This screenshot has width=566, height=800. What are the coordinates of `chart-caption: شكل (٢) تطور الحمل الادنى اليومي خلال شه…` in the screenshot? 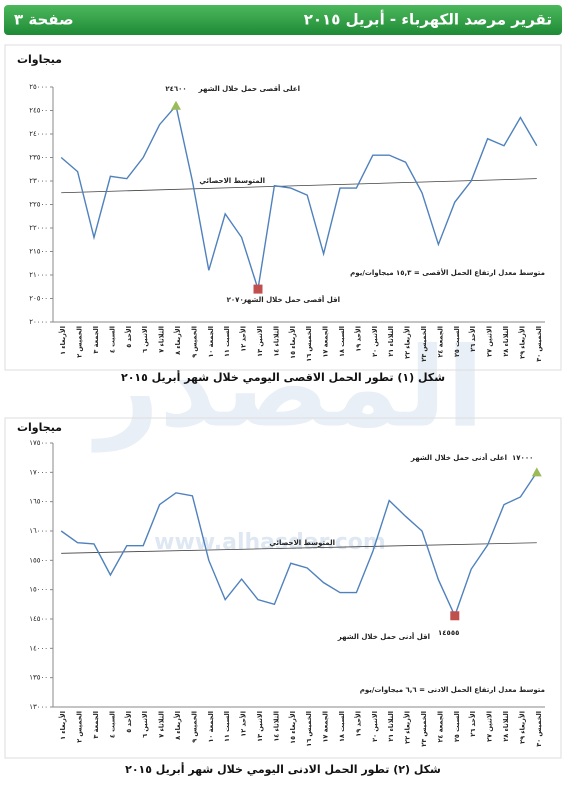 It's located at (283, 769).